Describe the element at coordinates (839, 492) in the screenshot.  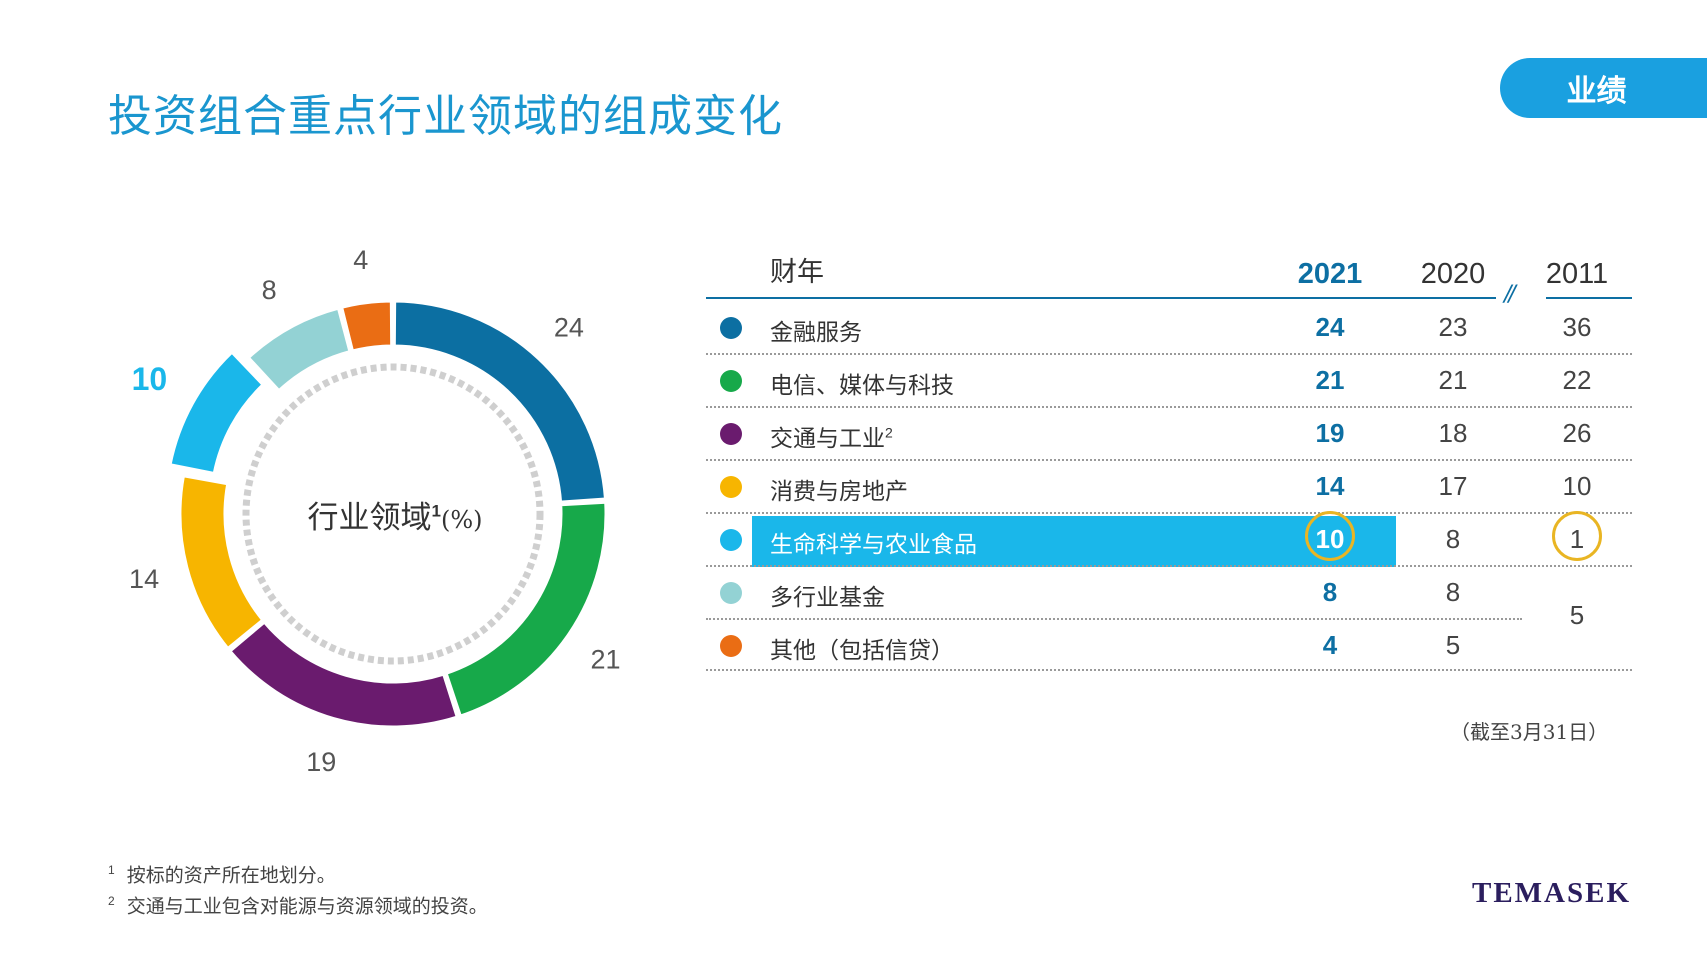
I see `row-label: 消费与房地产` at that location.